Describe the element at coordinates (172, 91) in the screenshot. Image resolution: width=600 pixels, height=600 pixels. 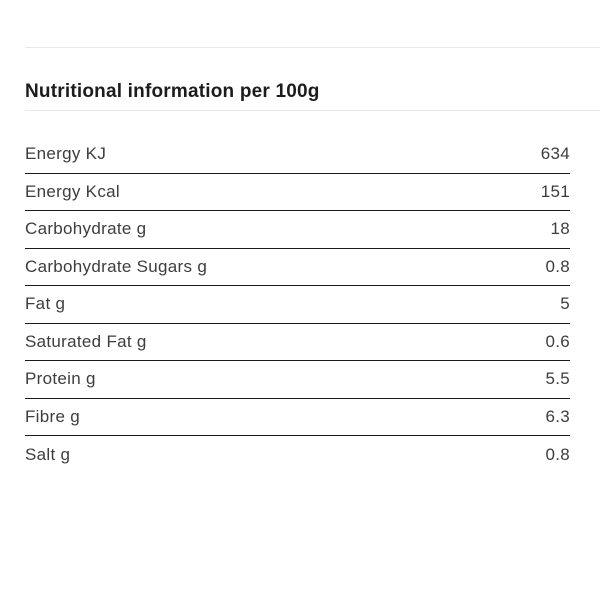
I see `page-title: Nutritional information per 100g` at that location.